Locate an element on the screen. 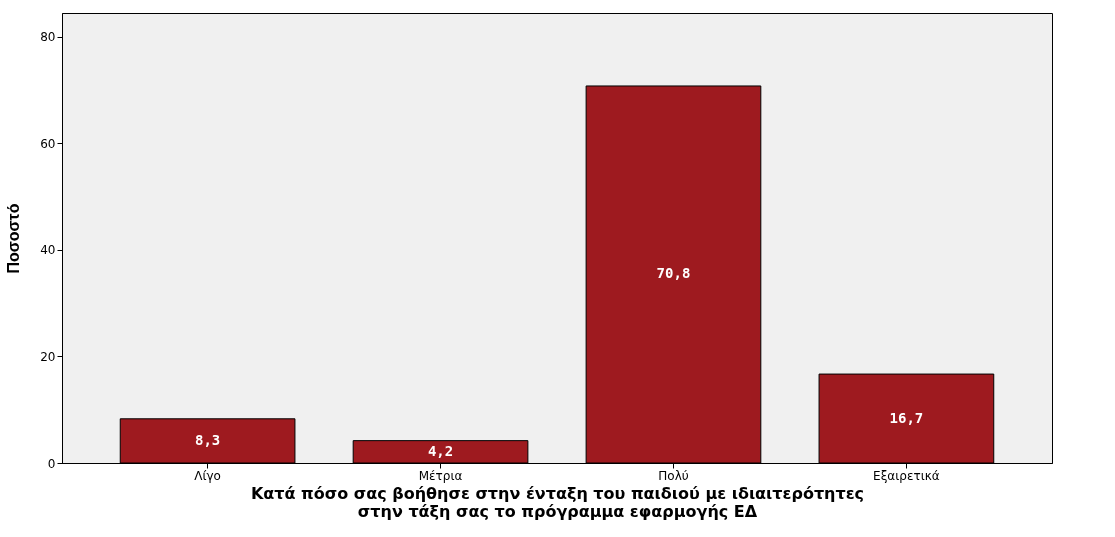 The width and height of the screenshot is (1115, 537). data-label: 4,2 is located at coordinates (440, 450).